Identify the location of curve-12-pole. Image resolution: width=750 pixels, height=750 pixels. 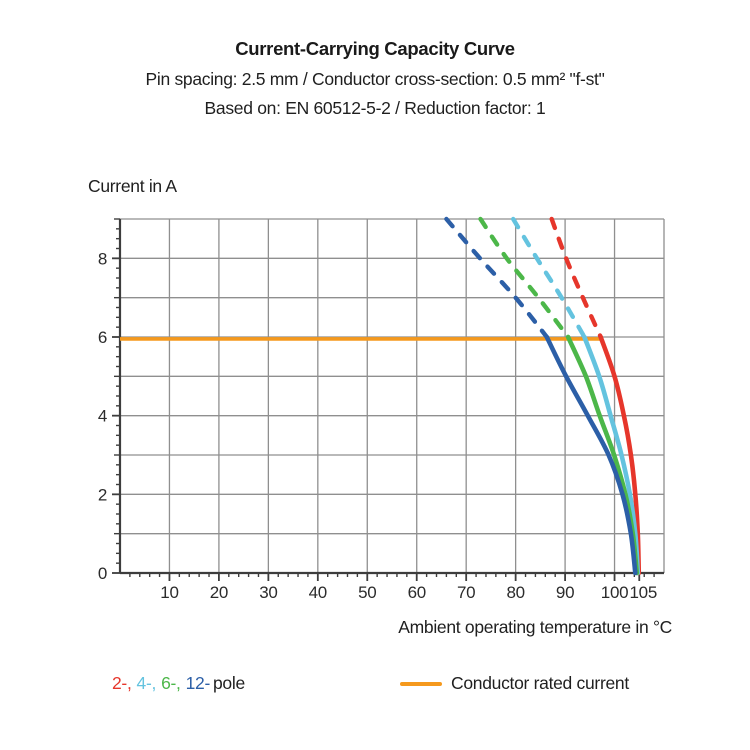
(541, 396).